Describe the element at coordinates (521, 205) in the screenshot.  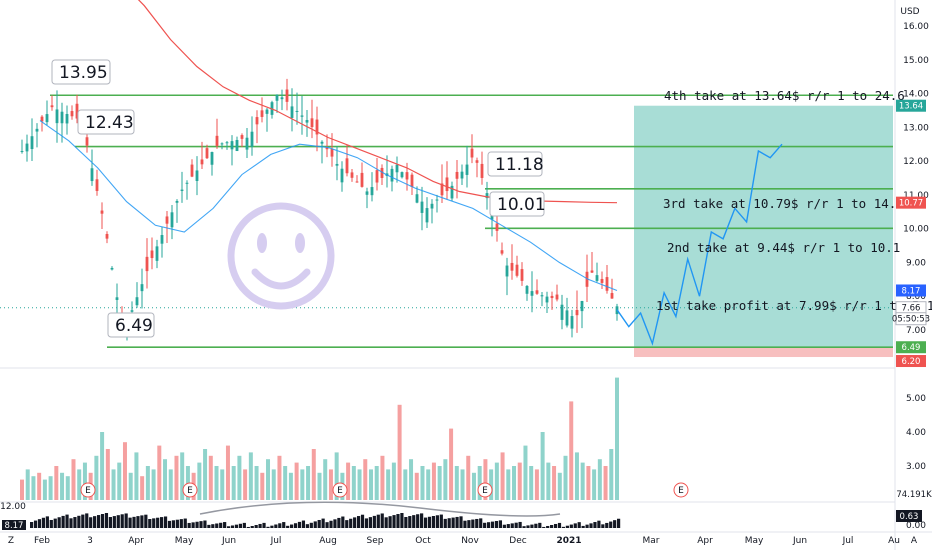
I see `level-label: 10.01` at that location.